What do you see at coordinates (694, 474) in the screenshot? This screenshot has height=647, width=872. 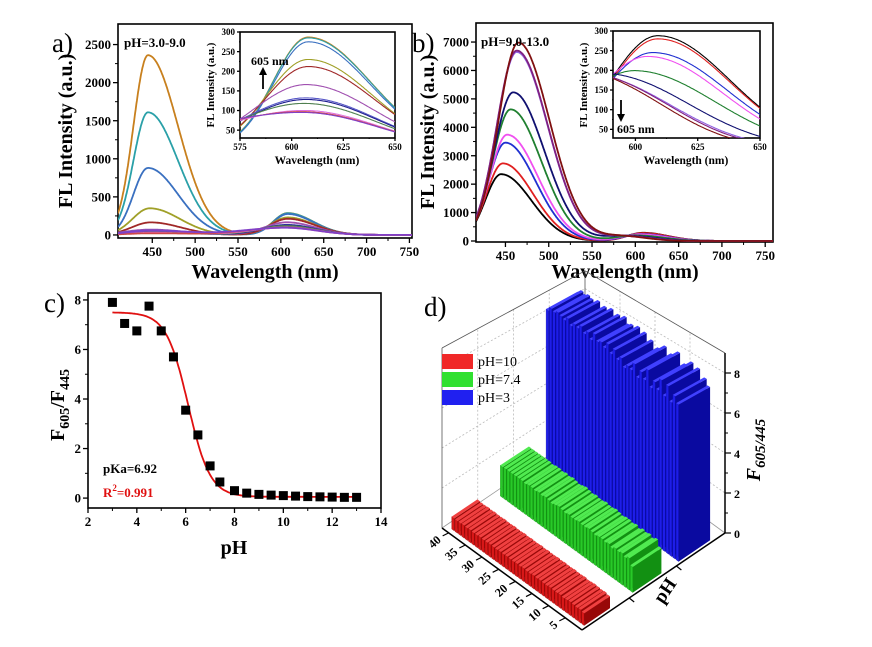 I see `bar-front-face` at bounding box center [694, 474].